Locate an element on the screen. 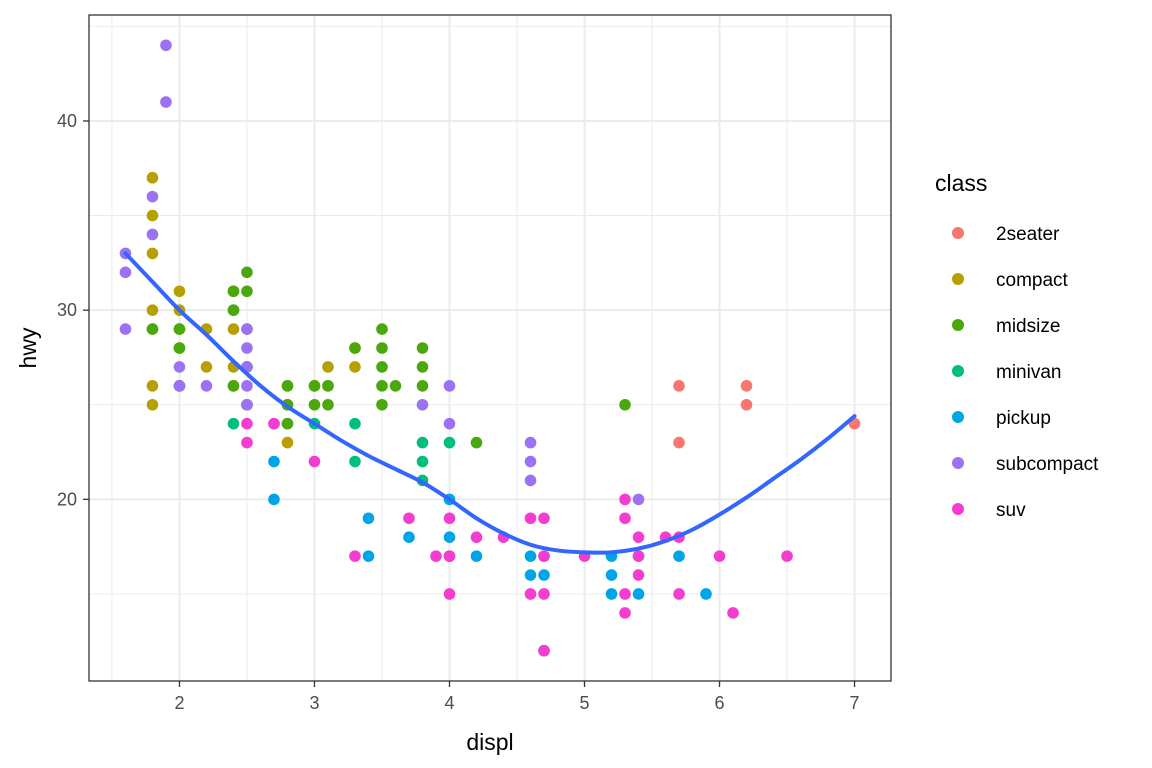 Image resolution: width=1152 pixels, height=768 pixels. legend-key-suv is located at coordinates (958, 509).